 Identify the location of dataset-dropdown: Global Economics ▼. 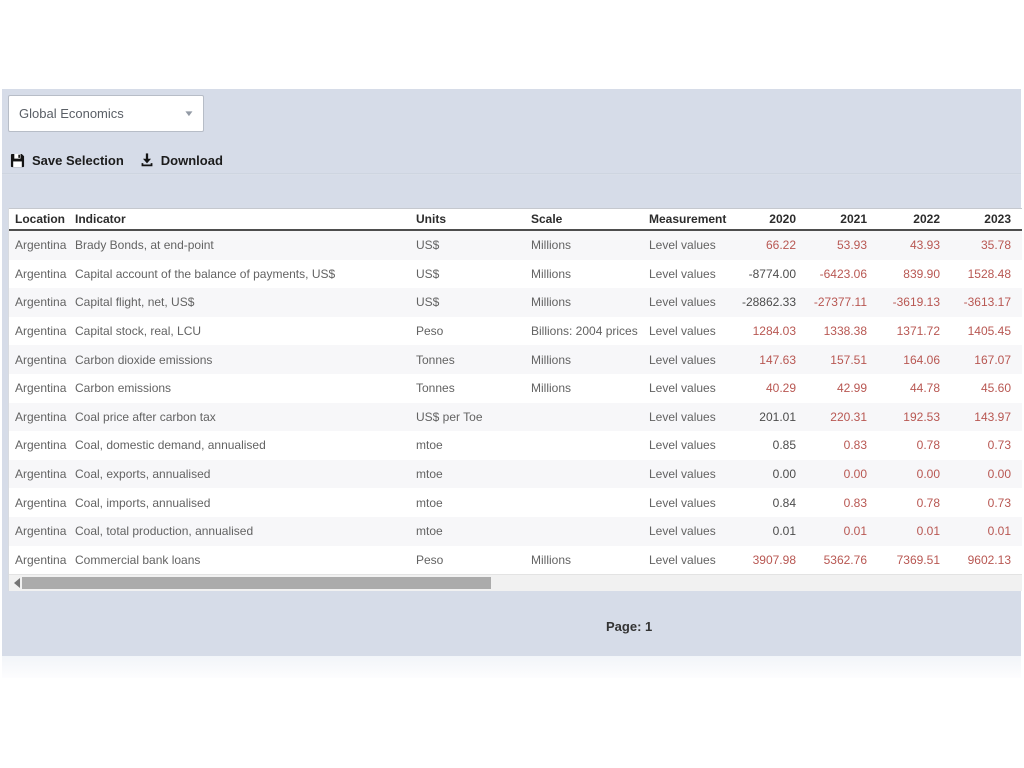
(106, 113).